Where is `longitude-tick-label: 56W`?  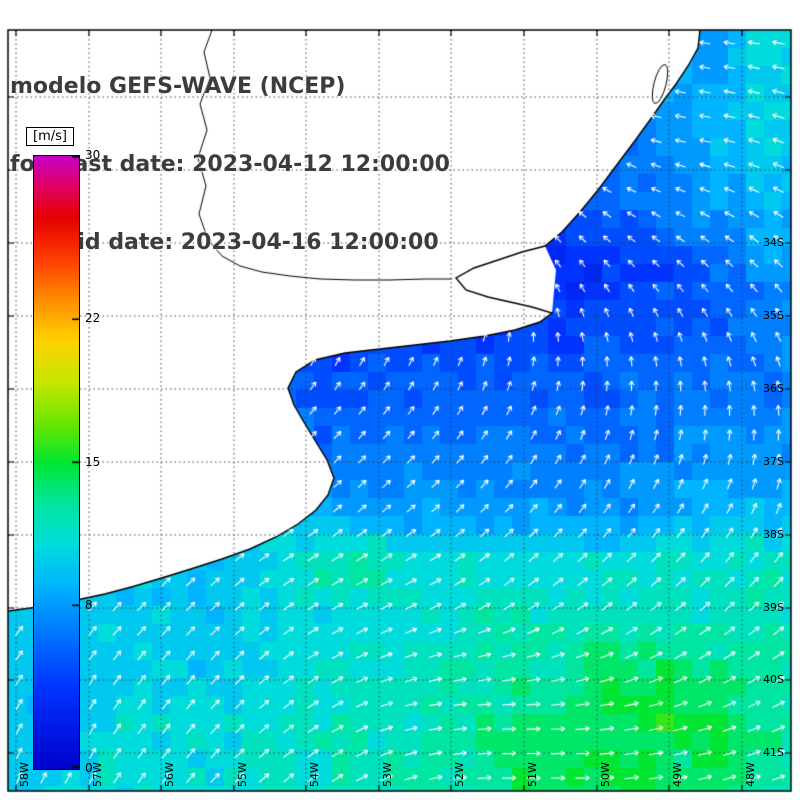
longitude-tick-label: 56W is located at coordinates (169, 774).